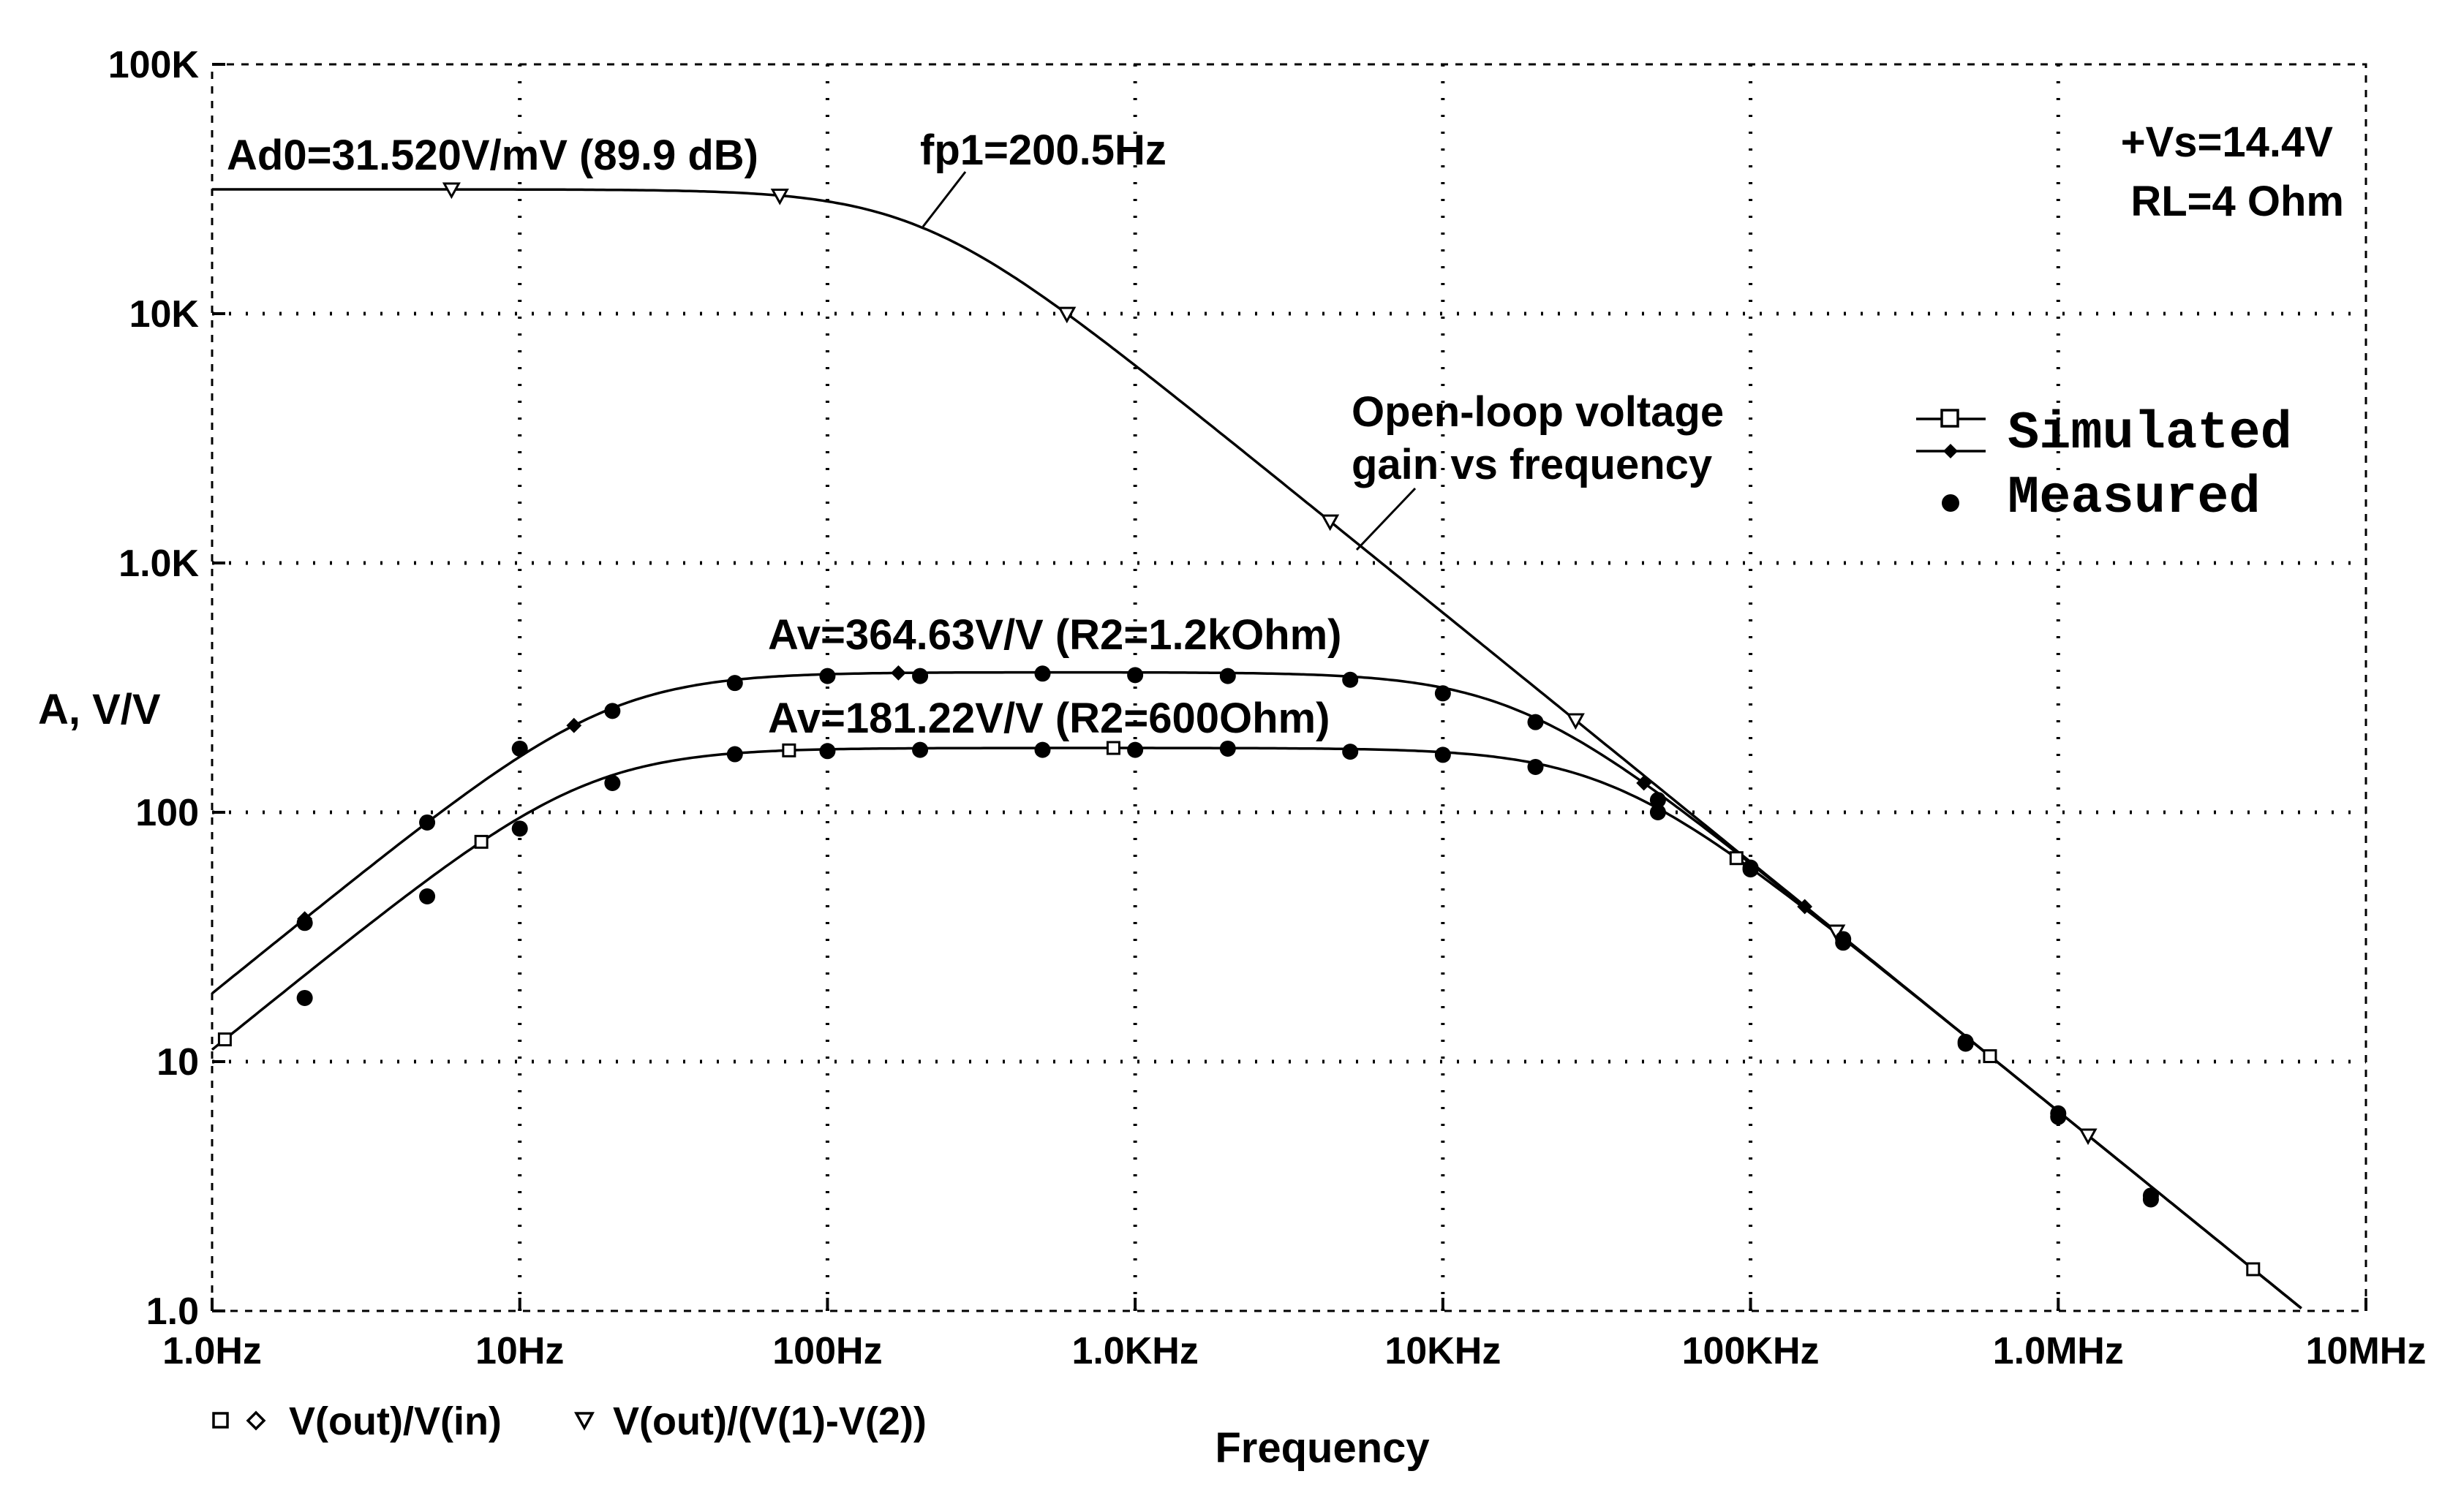 This screenshot has width=2442, height=1512. I want to click on legend: Simulated Measured, so click(2104, 466).